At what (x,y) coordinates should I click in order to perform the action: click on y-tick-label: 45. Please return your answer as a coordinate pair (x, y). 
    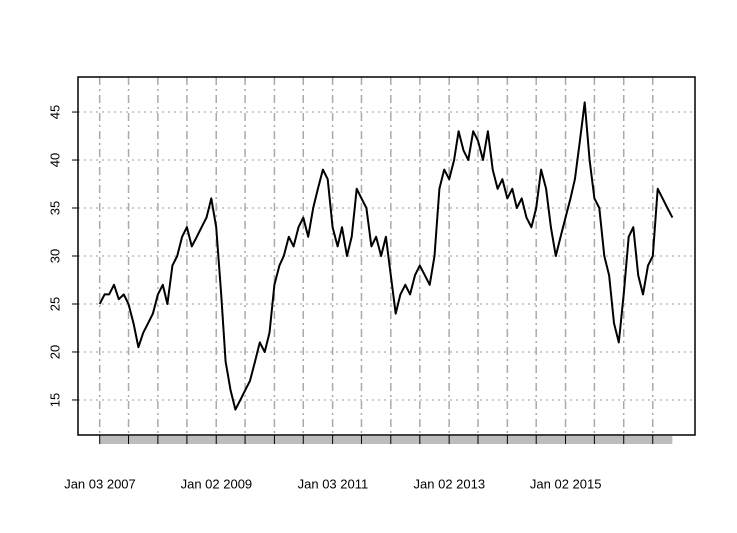
    Looking at the image, I should click on (54, 112).